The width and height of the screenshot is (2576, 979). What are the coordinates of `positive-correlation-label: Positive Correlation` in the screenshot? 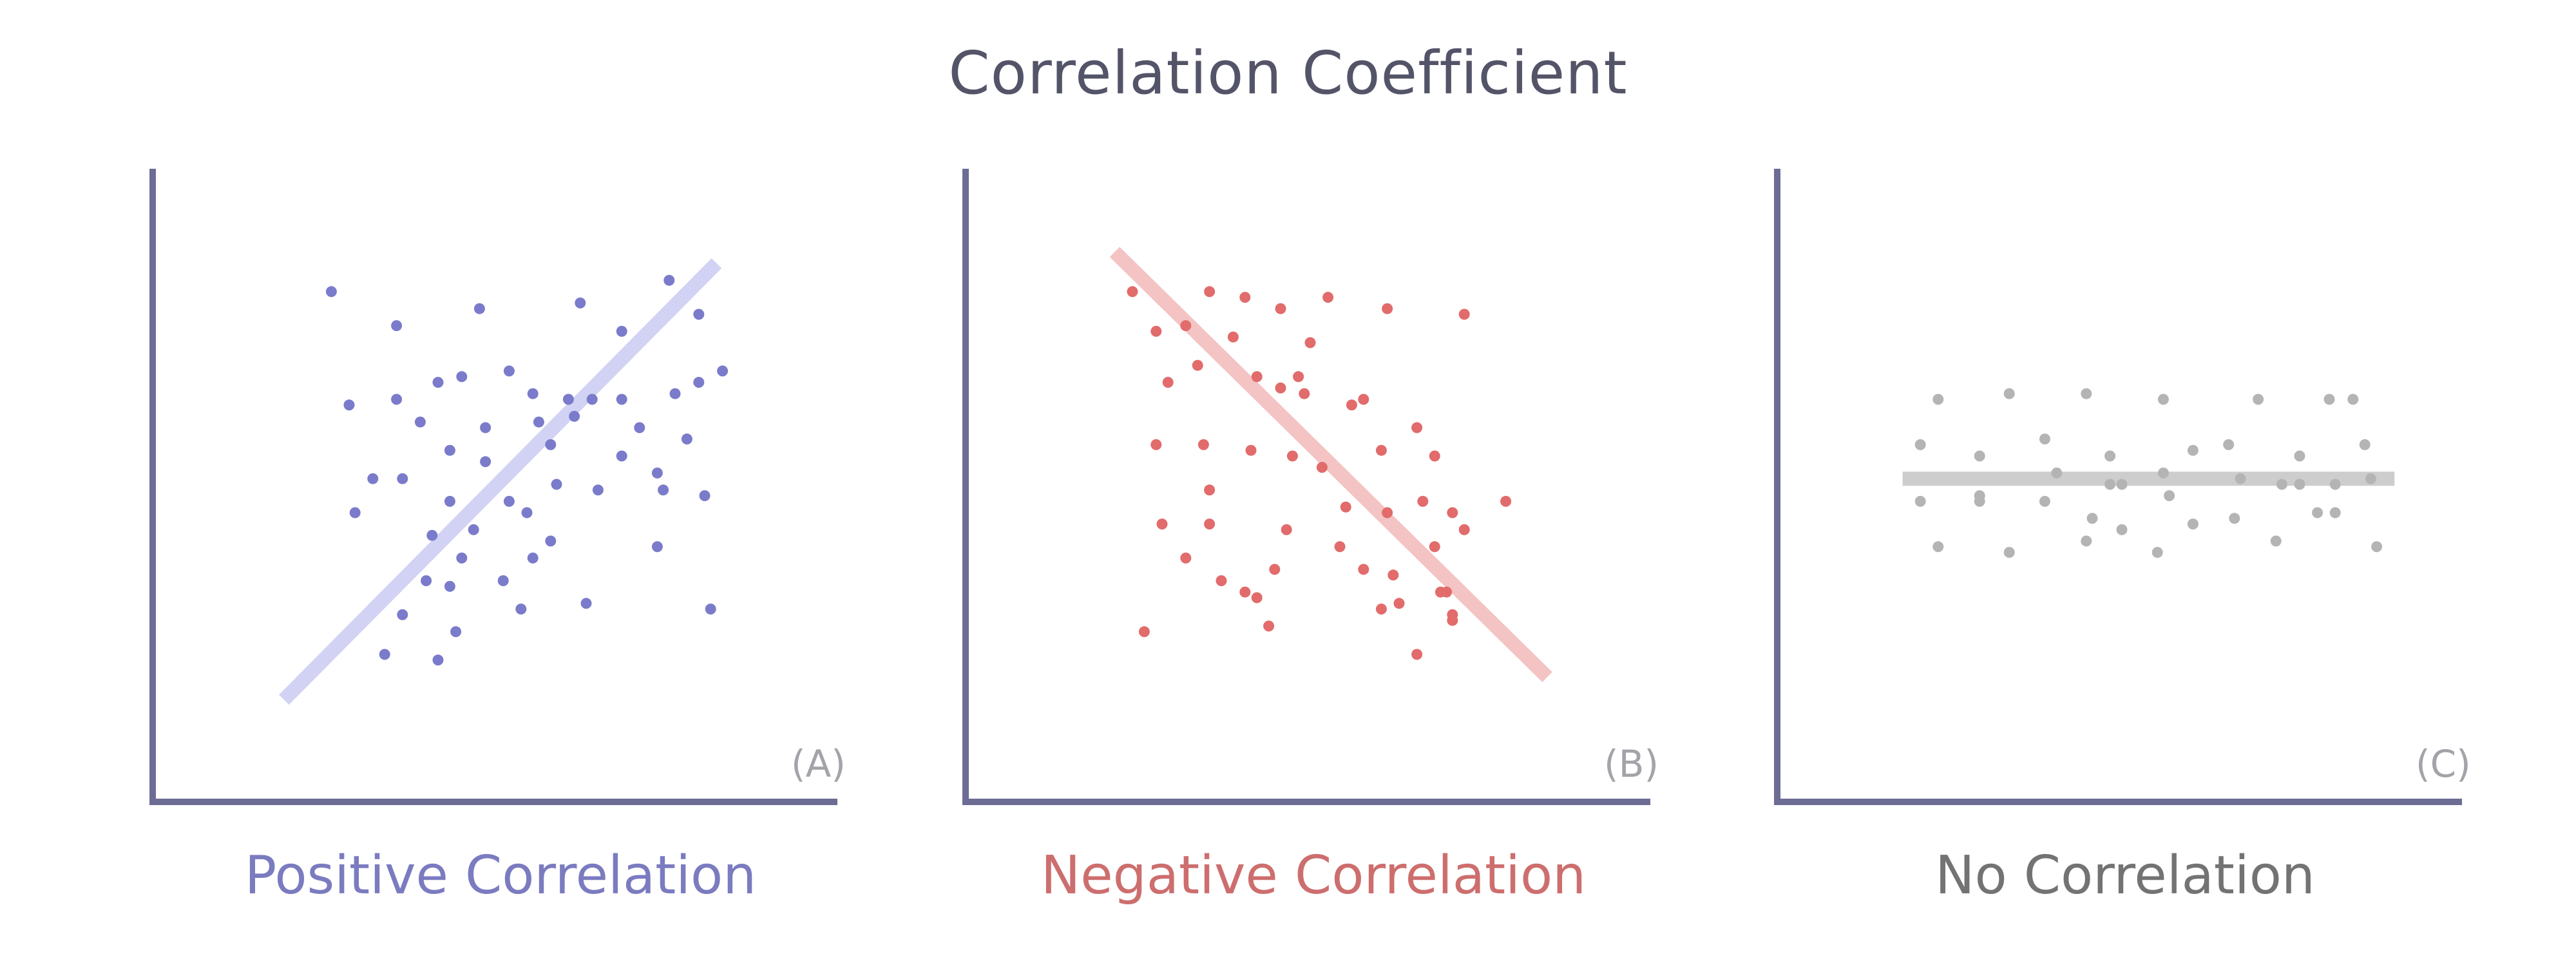 It's located at (500, 875).